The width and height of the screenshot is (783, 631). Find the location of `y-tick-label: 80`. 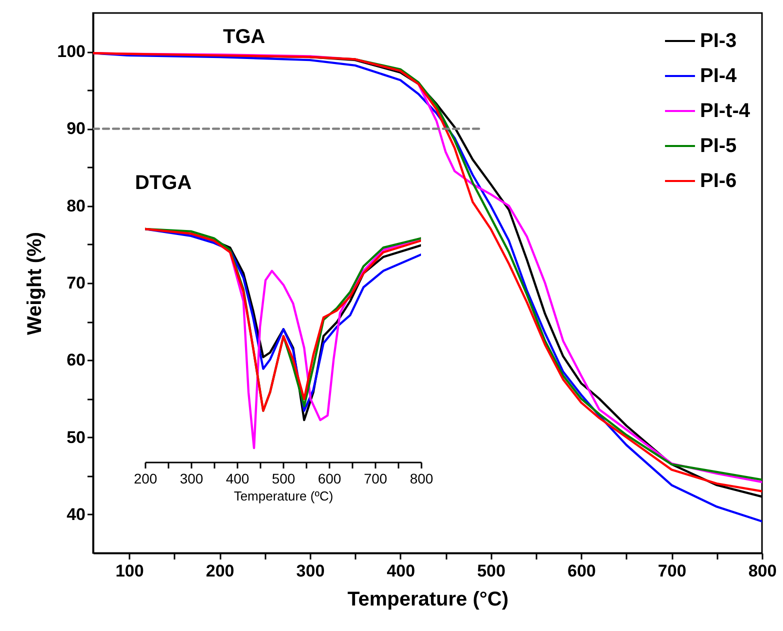

y-tick-label: 80 is located at coordinates (76, 206).